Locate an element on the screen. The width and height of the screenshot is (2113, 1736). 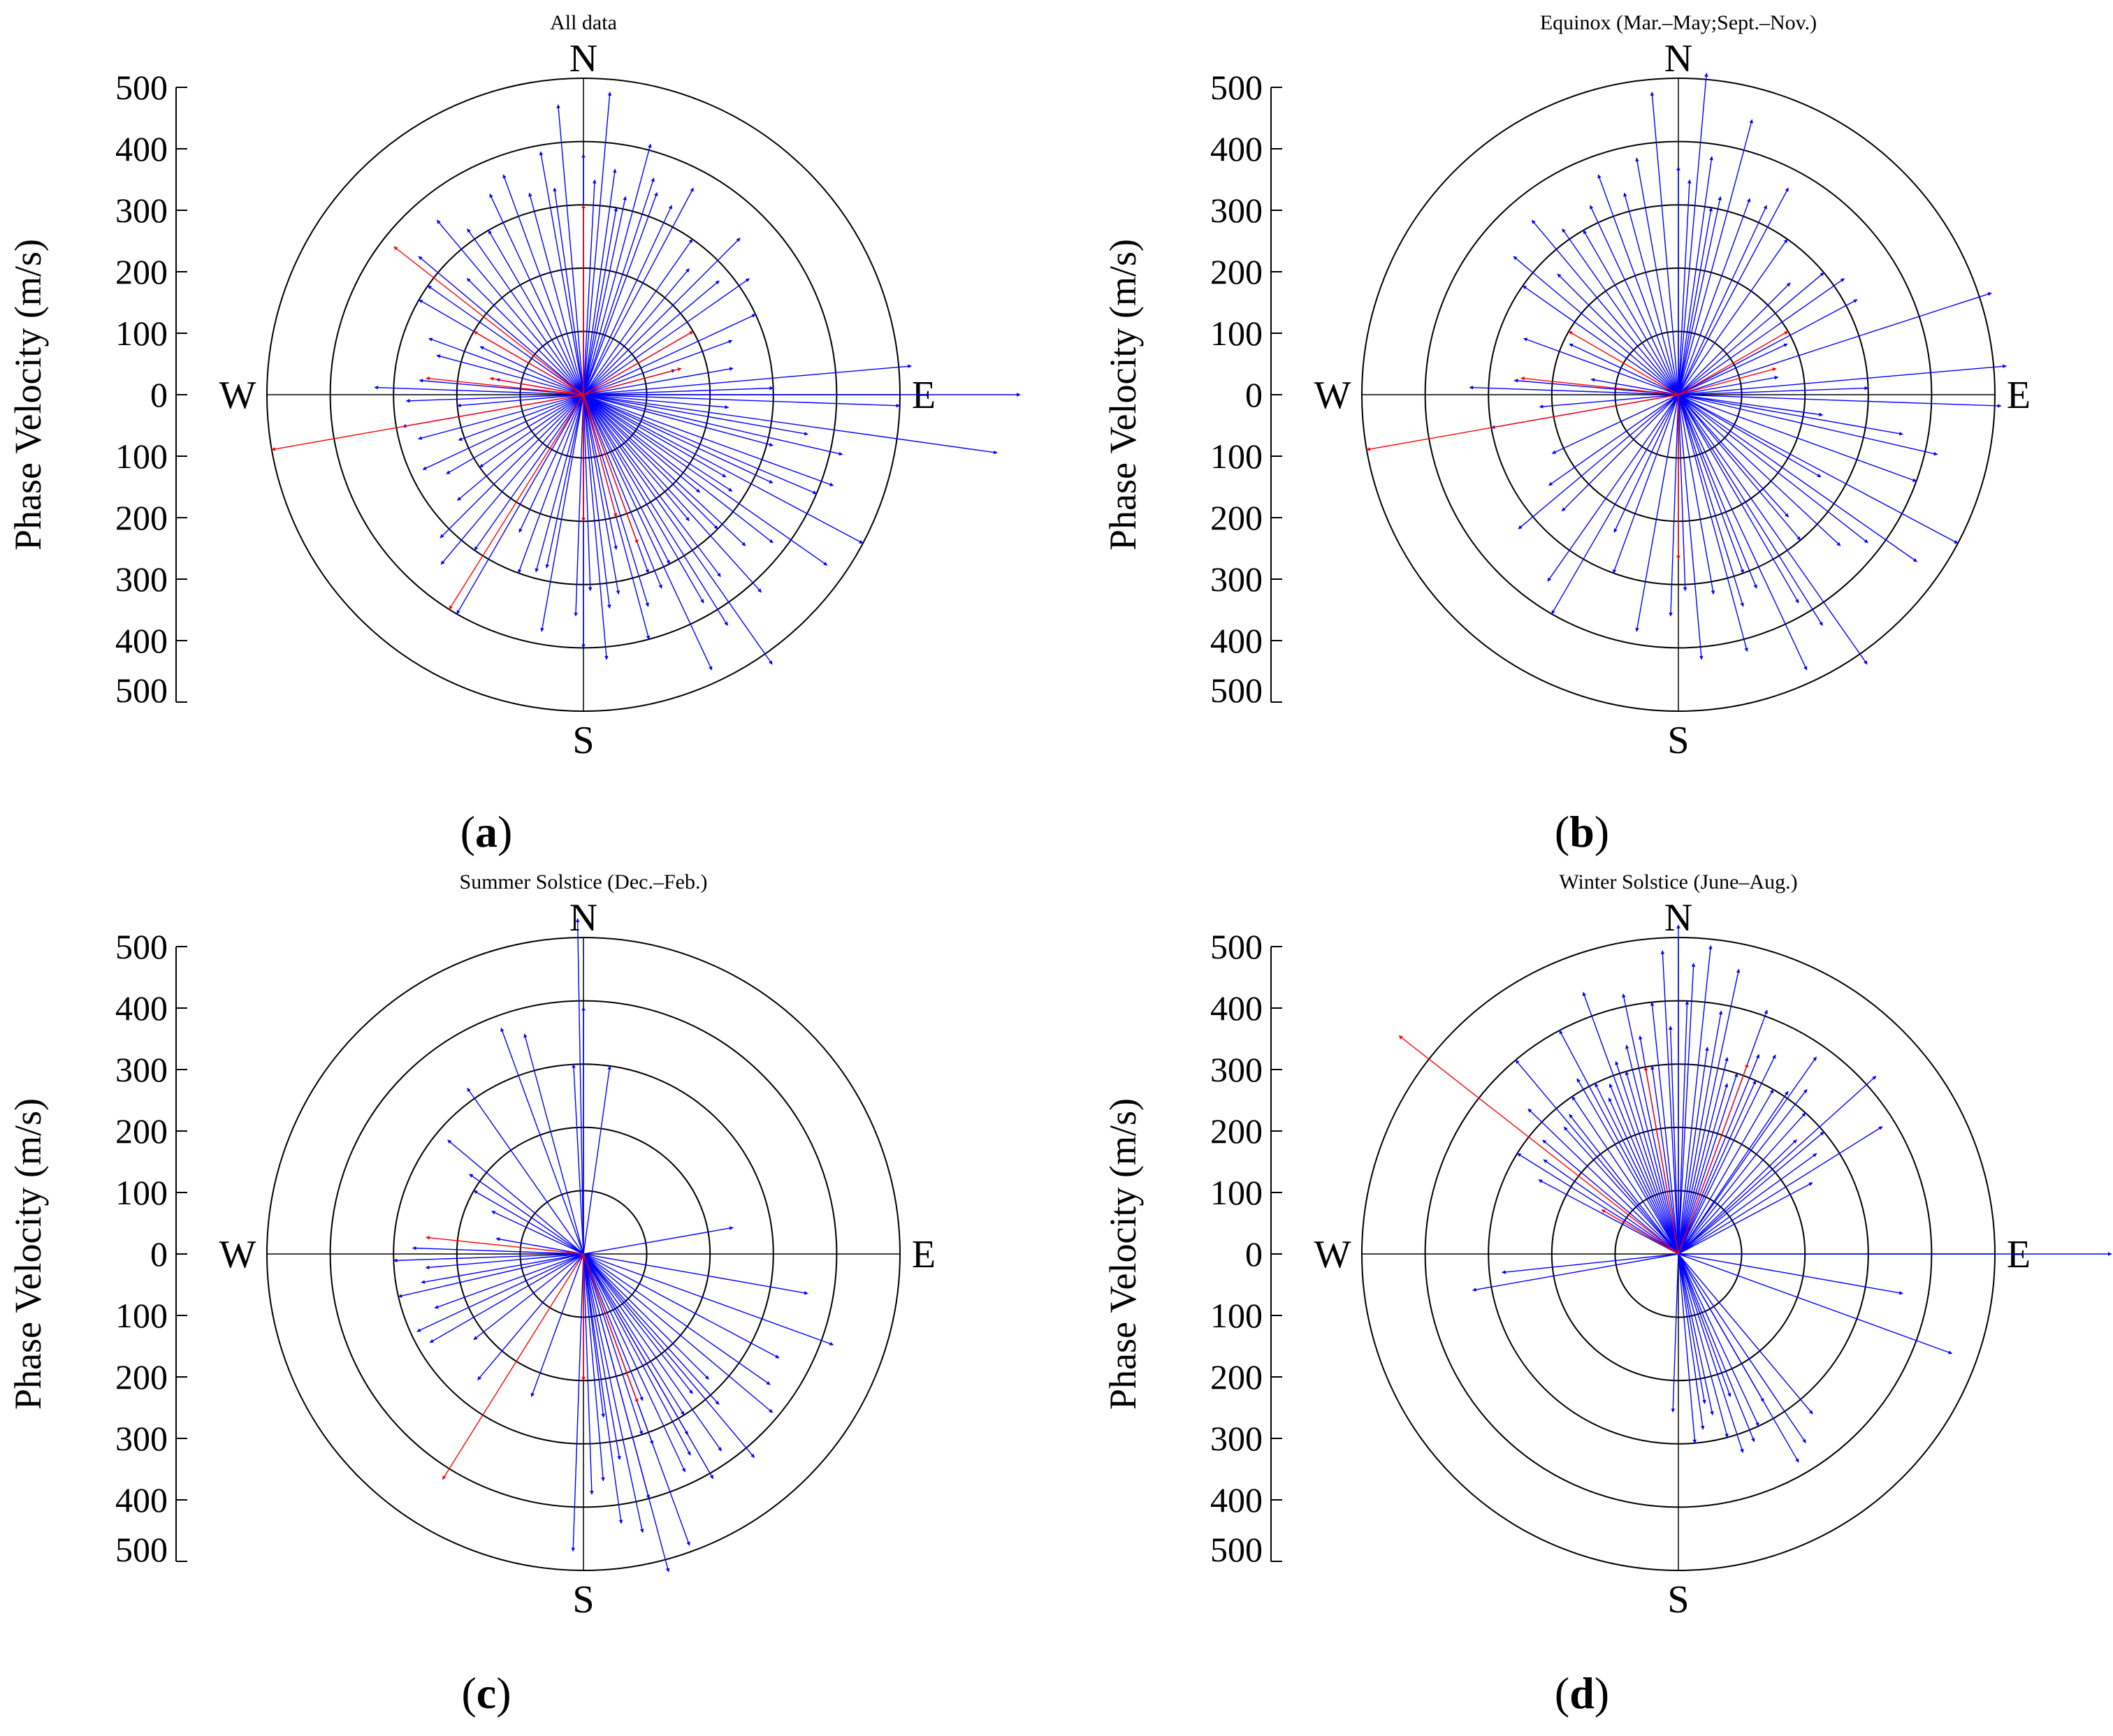
panel-d-tick-label: 200 is located at coordinates (1236, 1131).